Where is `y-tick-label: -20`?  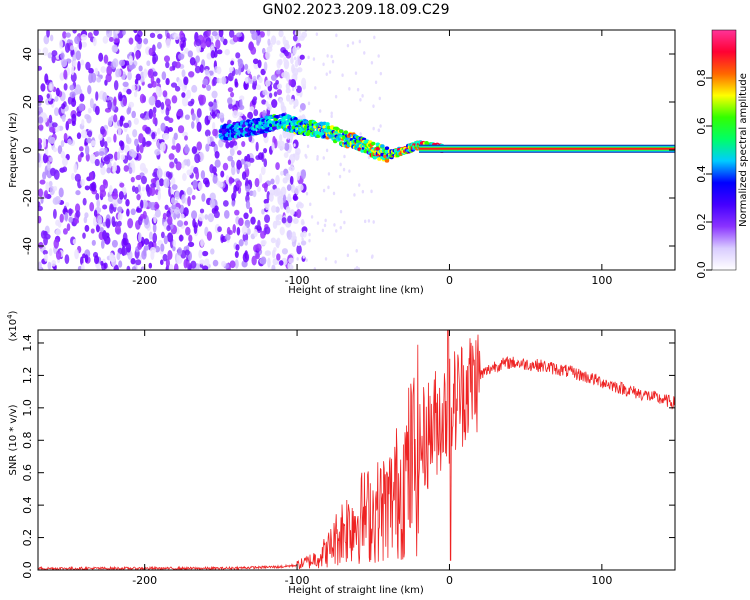 y-tick-label: -20 is located at coordinates (27, 198).